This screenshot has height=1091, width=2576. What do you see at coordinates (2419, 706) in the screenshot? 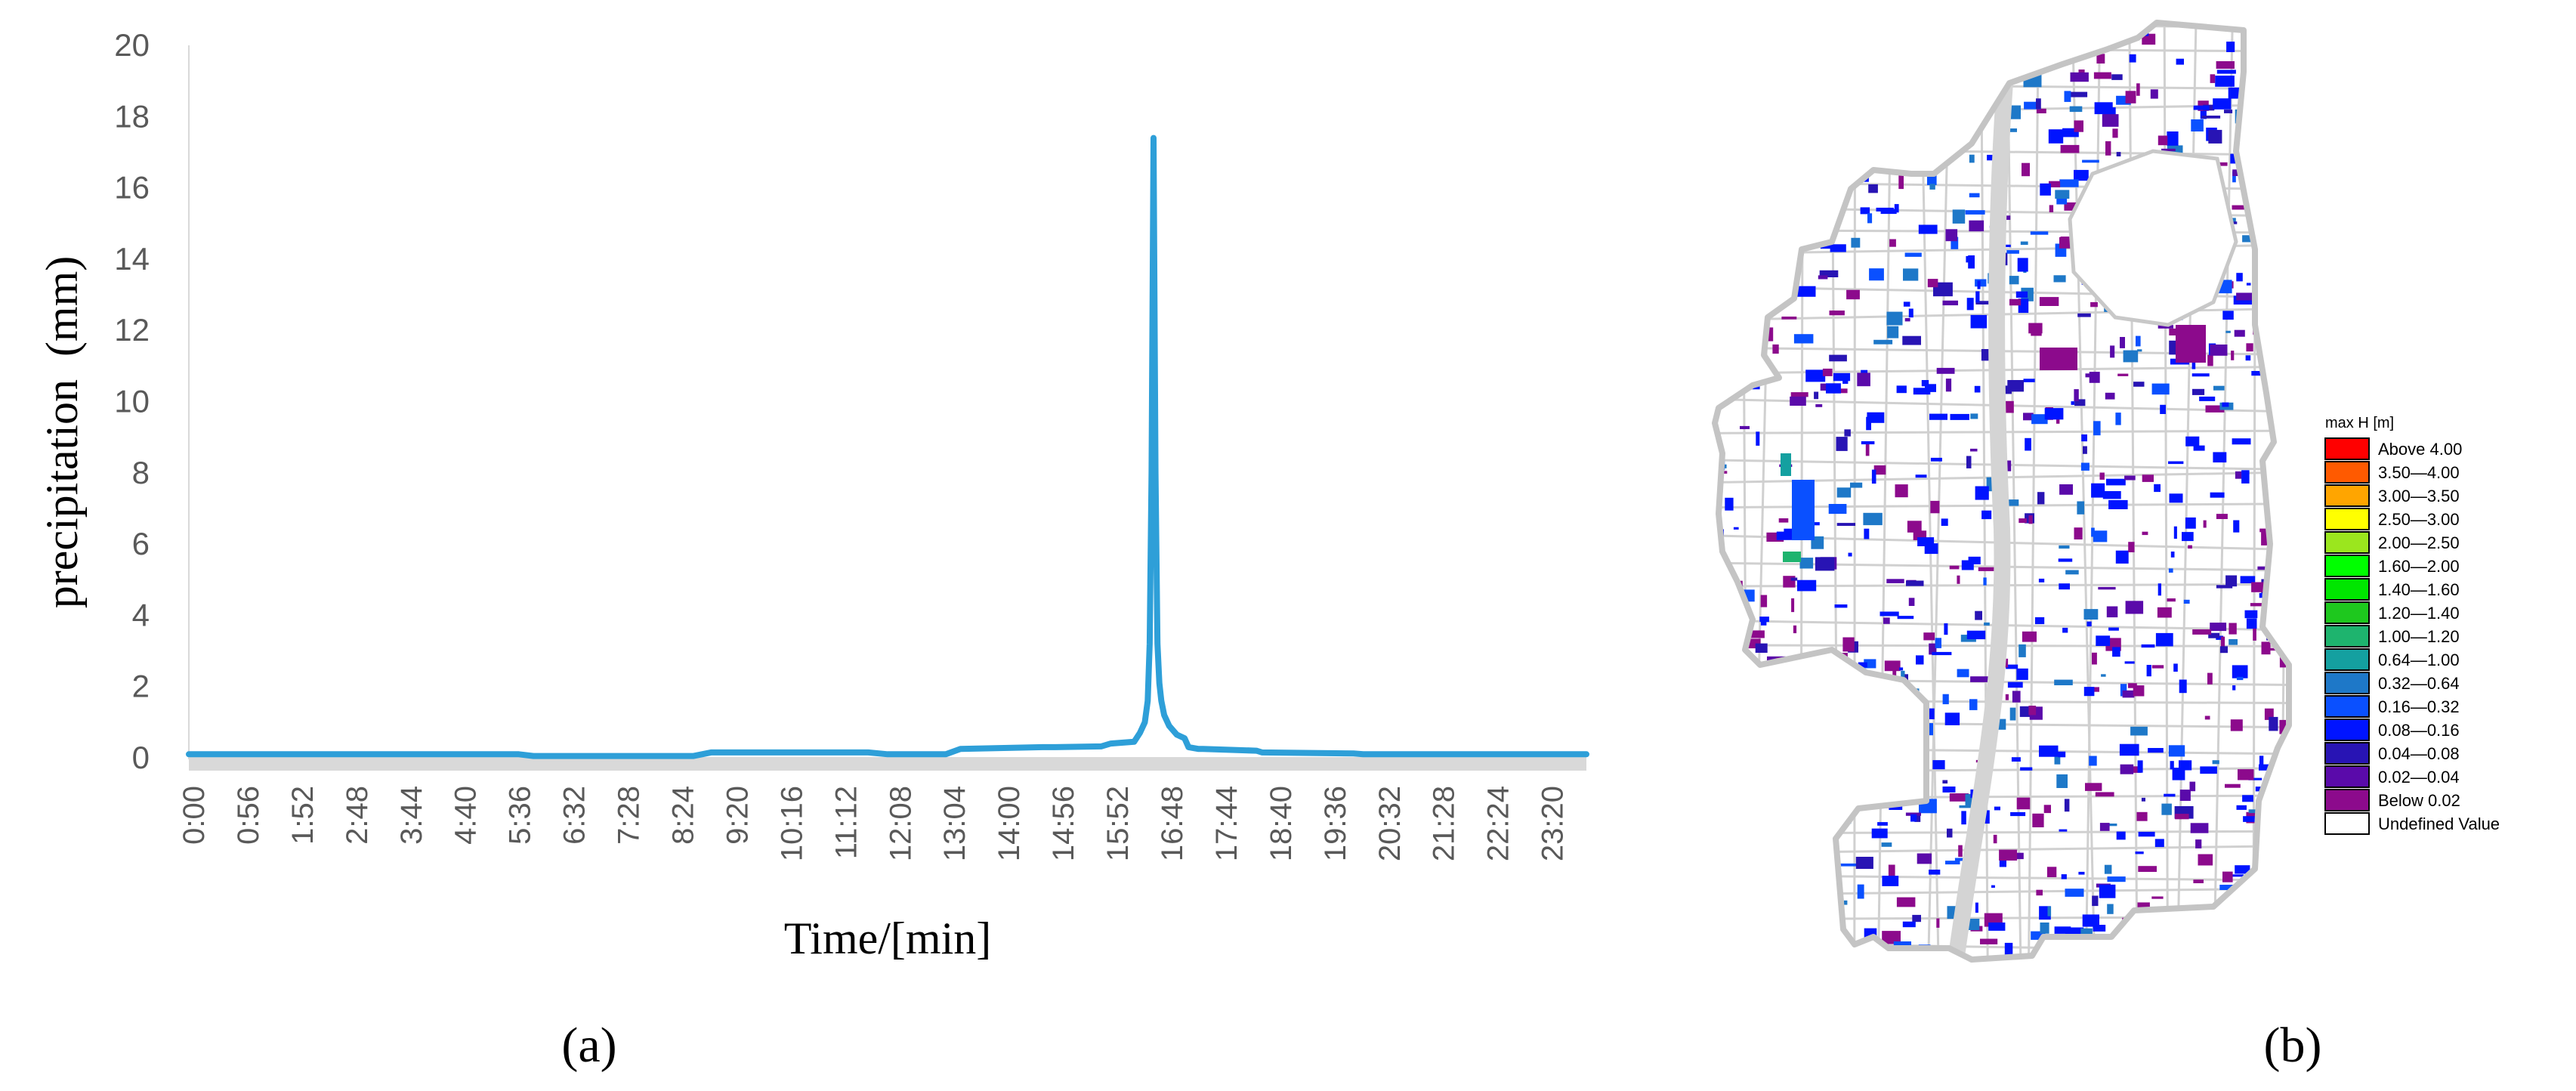
I see `legend-label: 0.16—0.32` at bounding box center [2419, 706].